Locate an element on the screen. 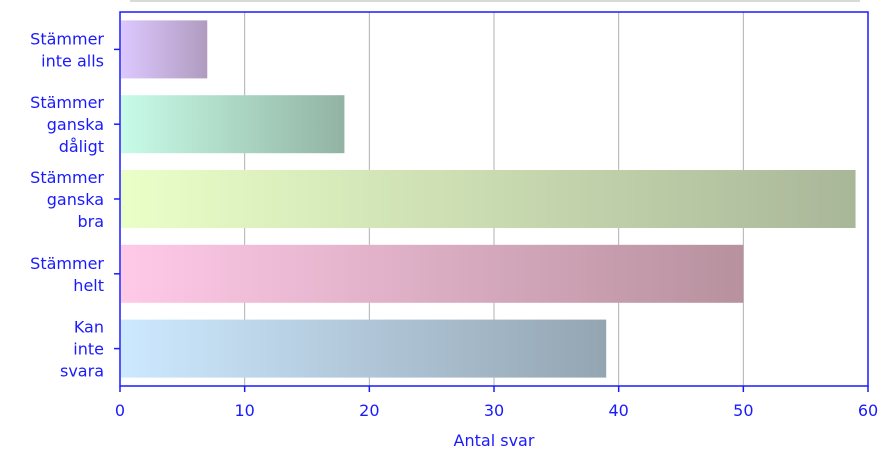  category-label: Stämmer ganska dåligt is located at coordinates (67, 124).